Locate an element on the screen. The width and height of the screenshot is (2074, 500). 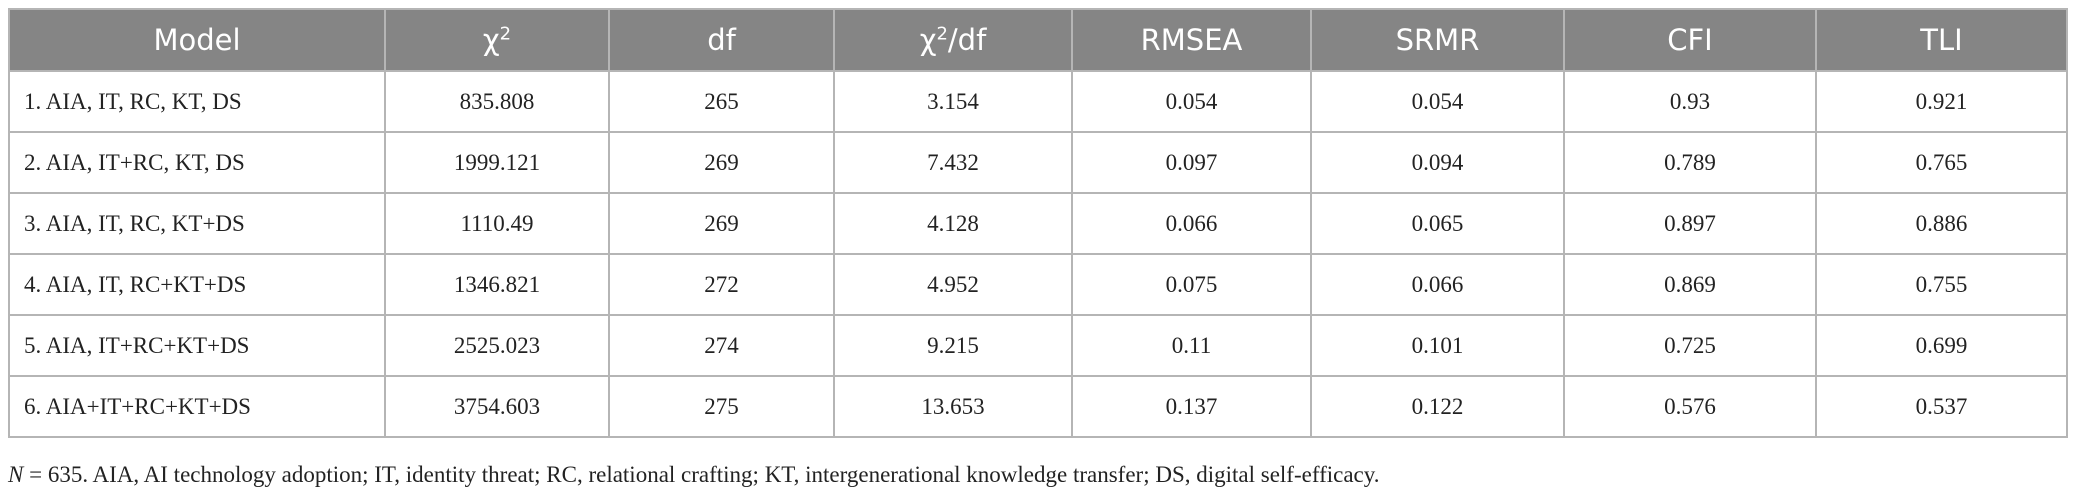
value-cell: 0.765 is located at coordinates (1941, 162).